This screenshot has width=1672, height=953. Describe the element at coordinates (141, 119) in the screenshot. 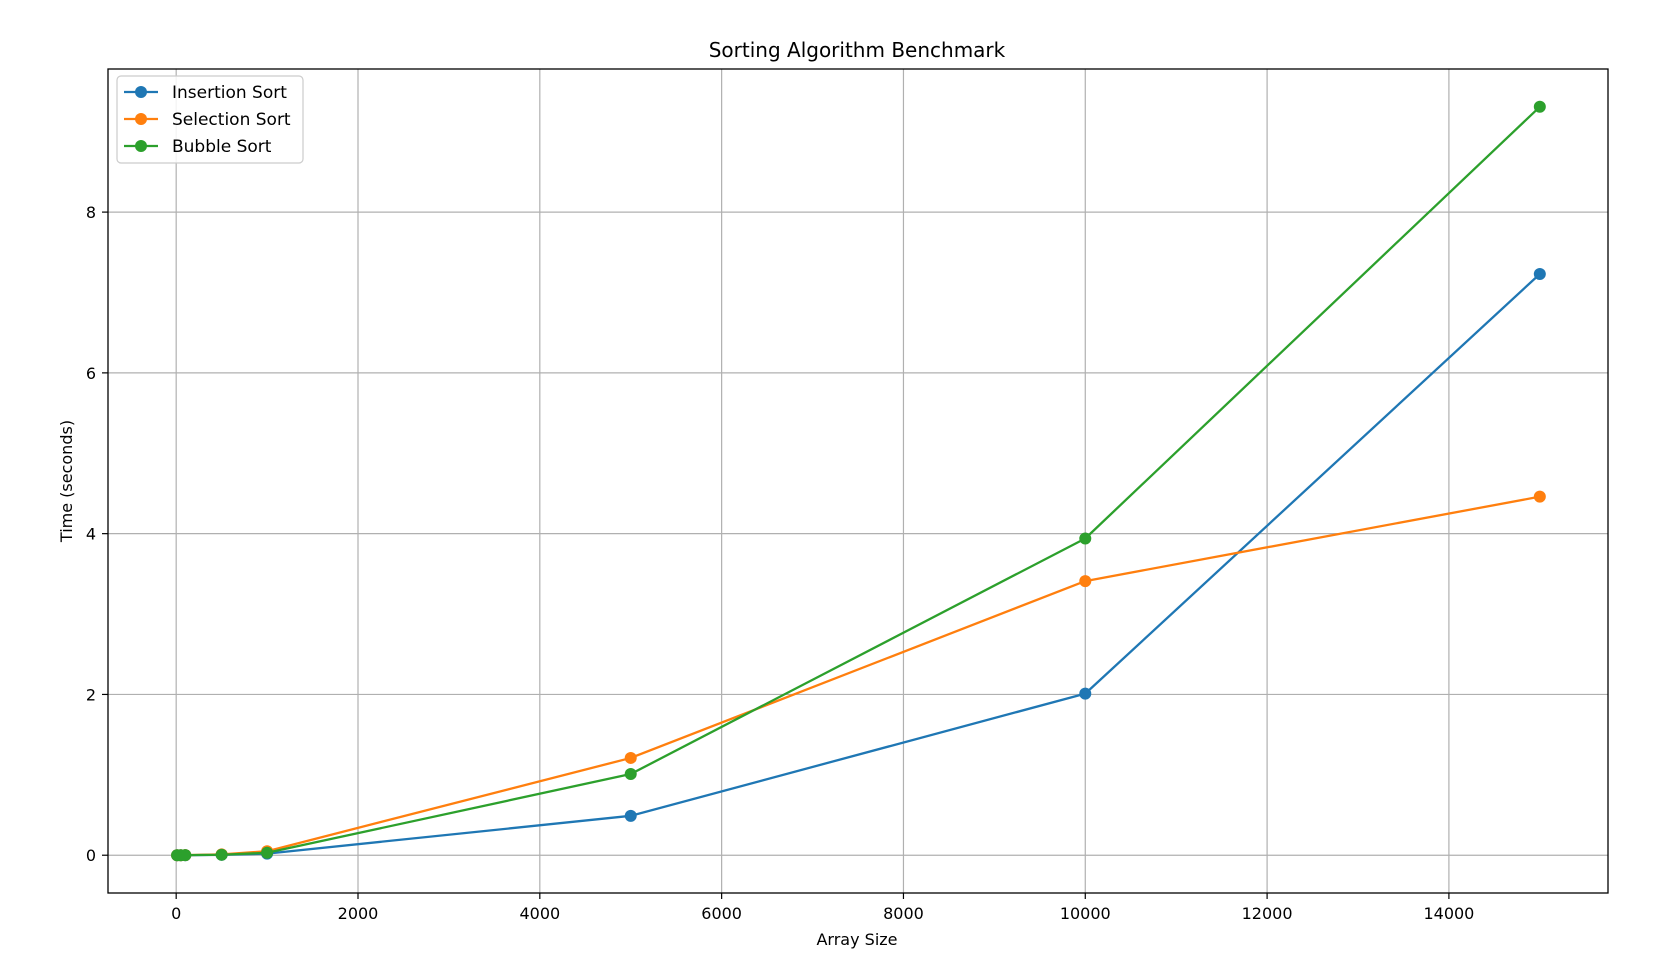

I see `legend-marker-selection-sort` at that location.